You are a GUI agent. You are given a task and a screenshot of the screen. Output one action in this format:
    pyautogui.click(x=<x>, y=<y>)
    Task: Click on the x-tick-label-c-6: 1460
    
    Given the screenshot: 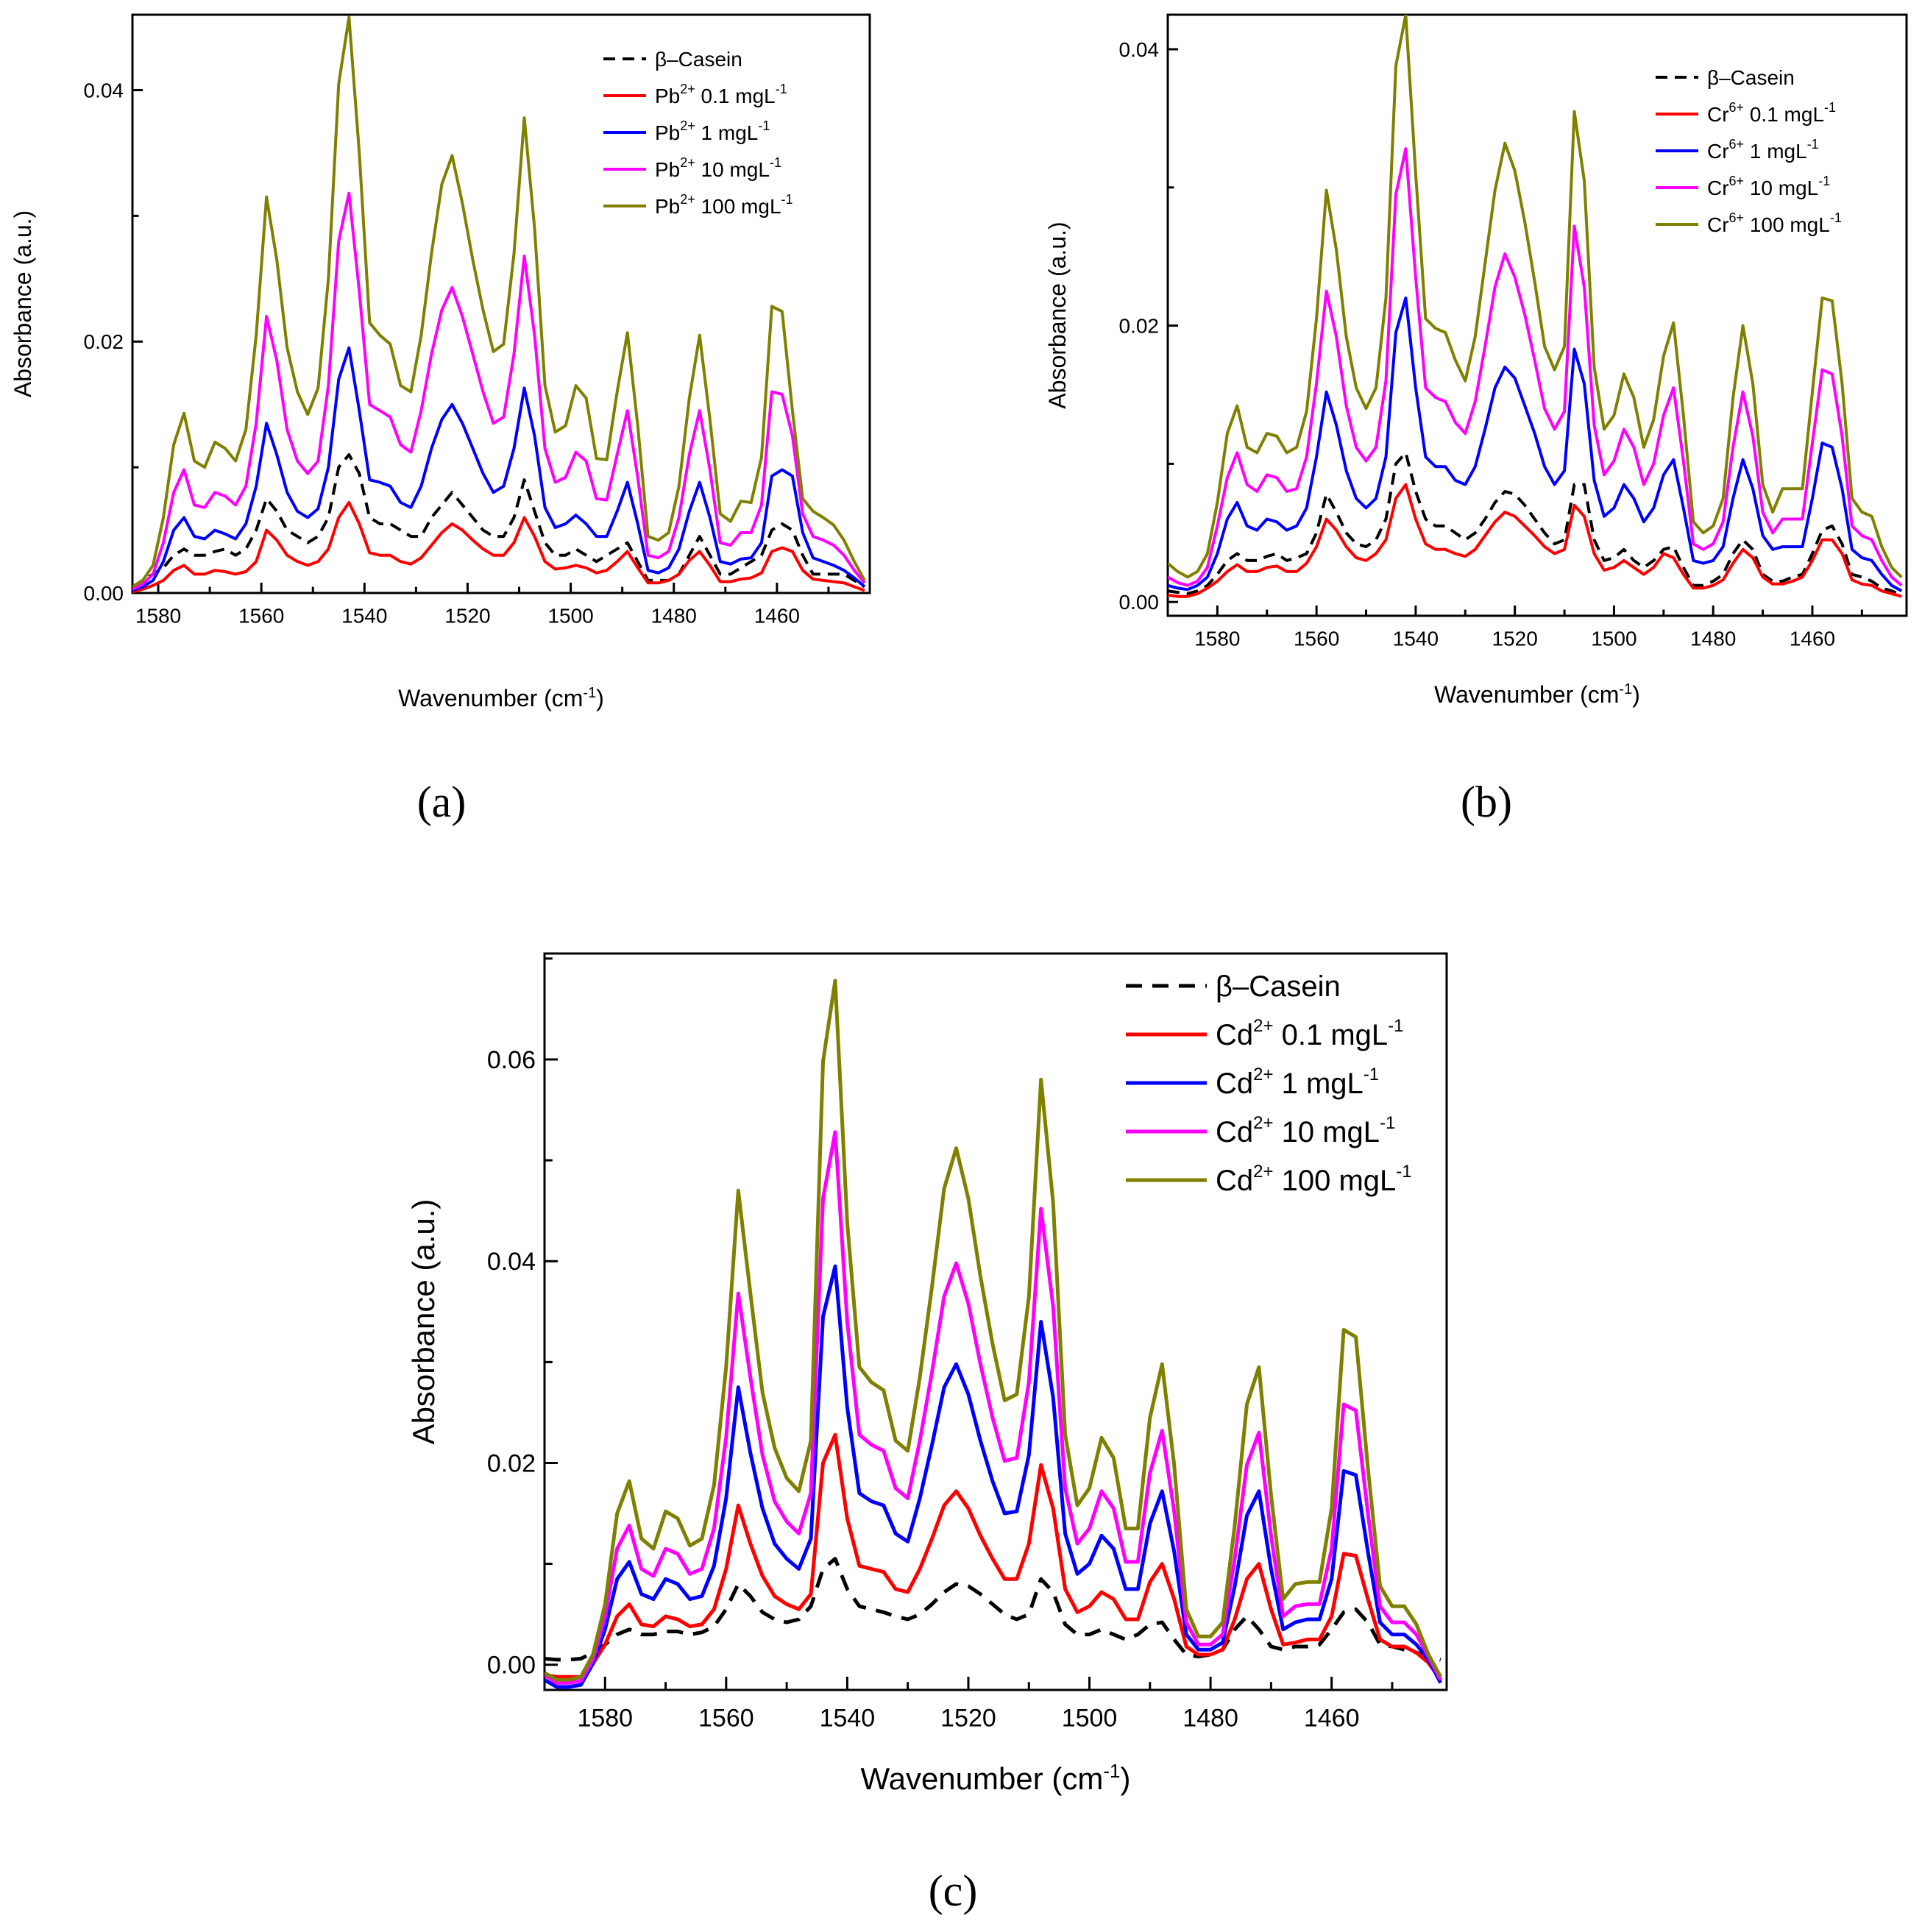 What is the action you would take?
    pyautogui.click(x=1332, y=1718)
    